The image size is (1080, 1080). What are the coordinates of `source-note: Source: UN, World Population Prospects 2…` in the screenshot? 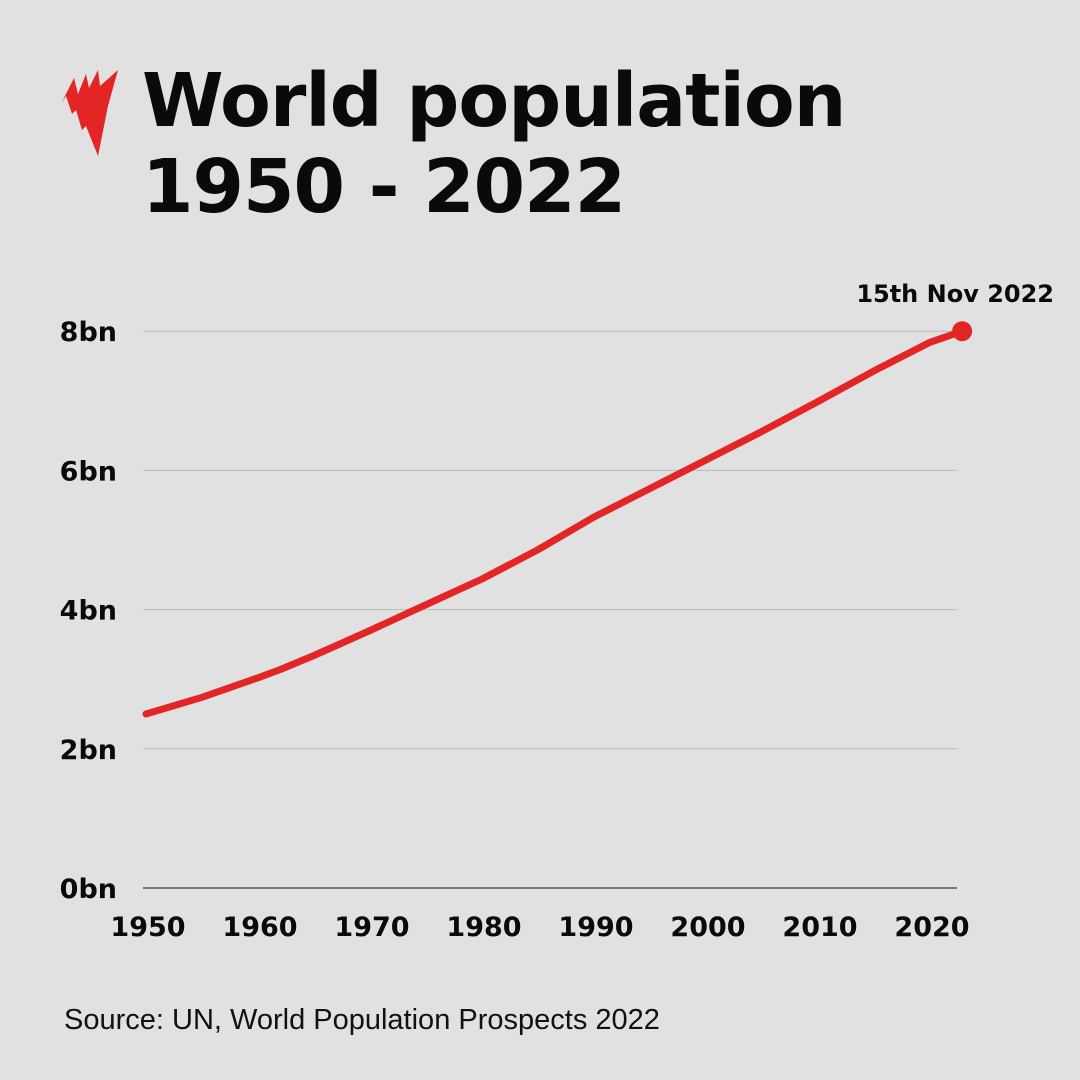 It's located at (362, 1020).